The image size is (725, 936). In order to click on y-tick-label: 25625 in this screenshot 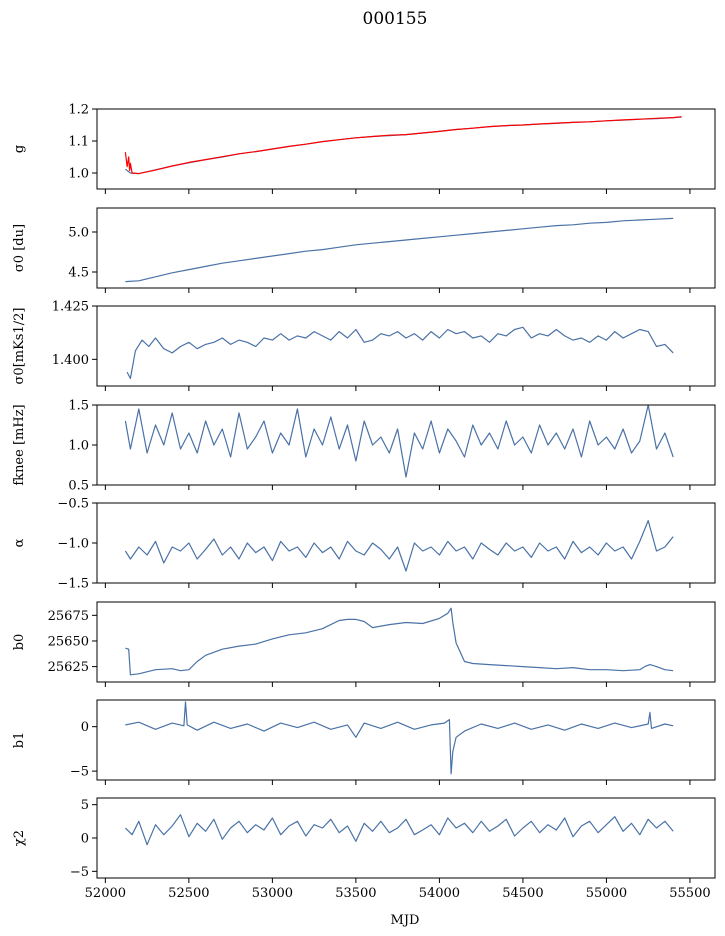, I will do `click(68, 667)`.